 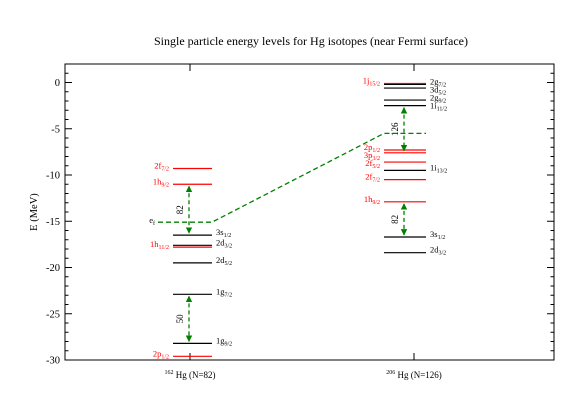 What do you see at coordinates (53, 314) in the screenshot?
I see `y-tick-label: -25` at bounding box center [53, 314].